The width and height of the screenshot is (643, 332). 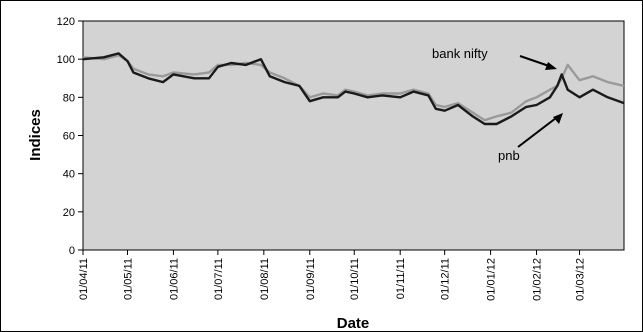 I want to click on annotation-bank-nifty: bank nifty, so click(x=460, y=53).